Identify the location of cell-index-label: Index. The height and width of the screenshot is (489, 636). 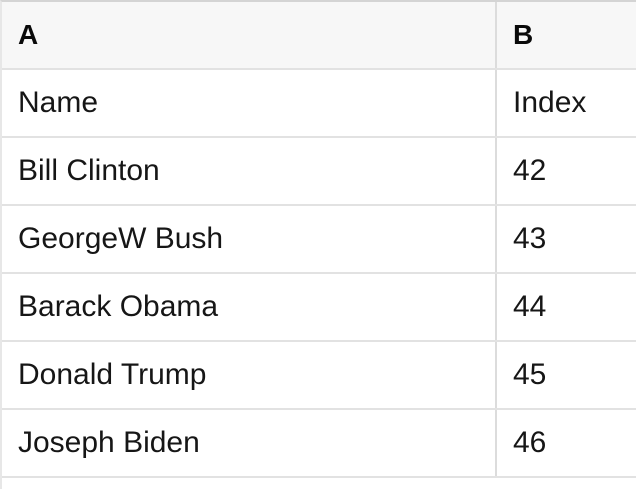
(550, 102).